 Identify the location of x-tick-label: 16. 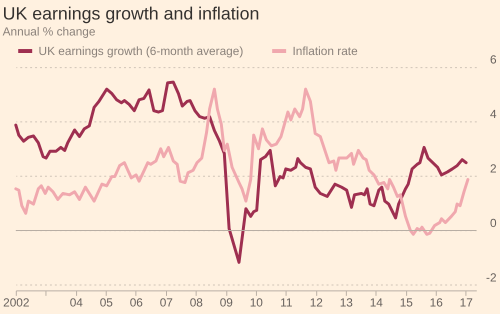
(437, 303).